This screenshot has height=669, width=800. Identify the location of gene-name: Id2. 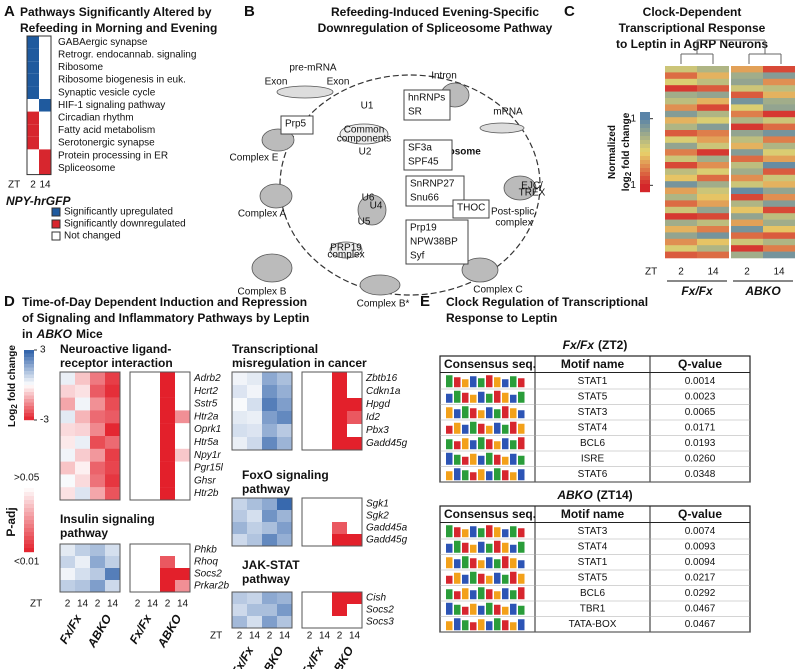
(373, 417).